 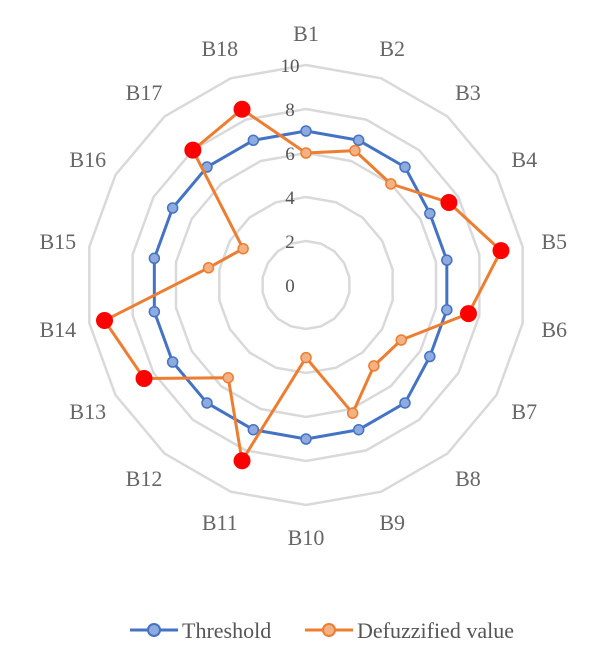 I want to click on tick-label-10: 10, so click(x=290, y=66).